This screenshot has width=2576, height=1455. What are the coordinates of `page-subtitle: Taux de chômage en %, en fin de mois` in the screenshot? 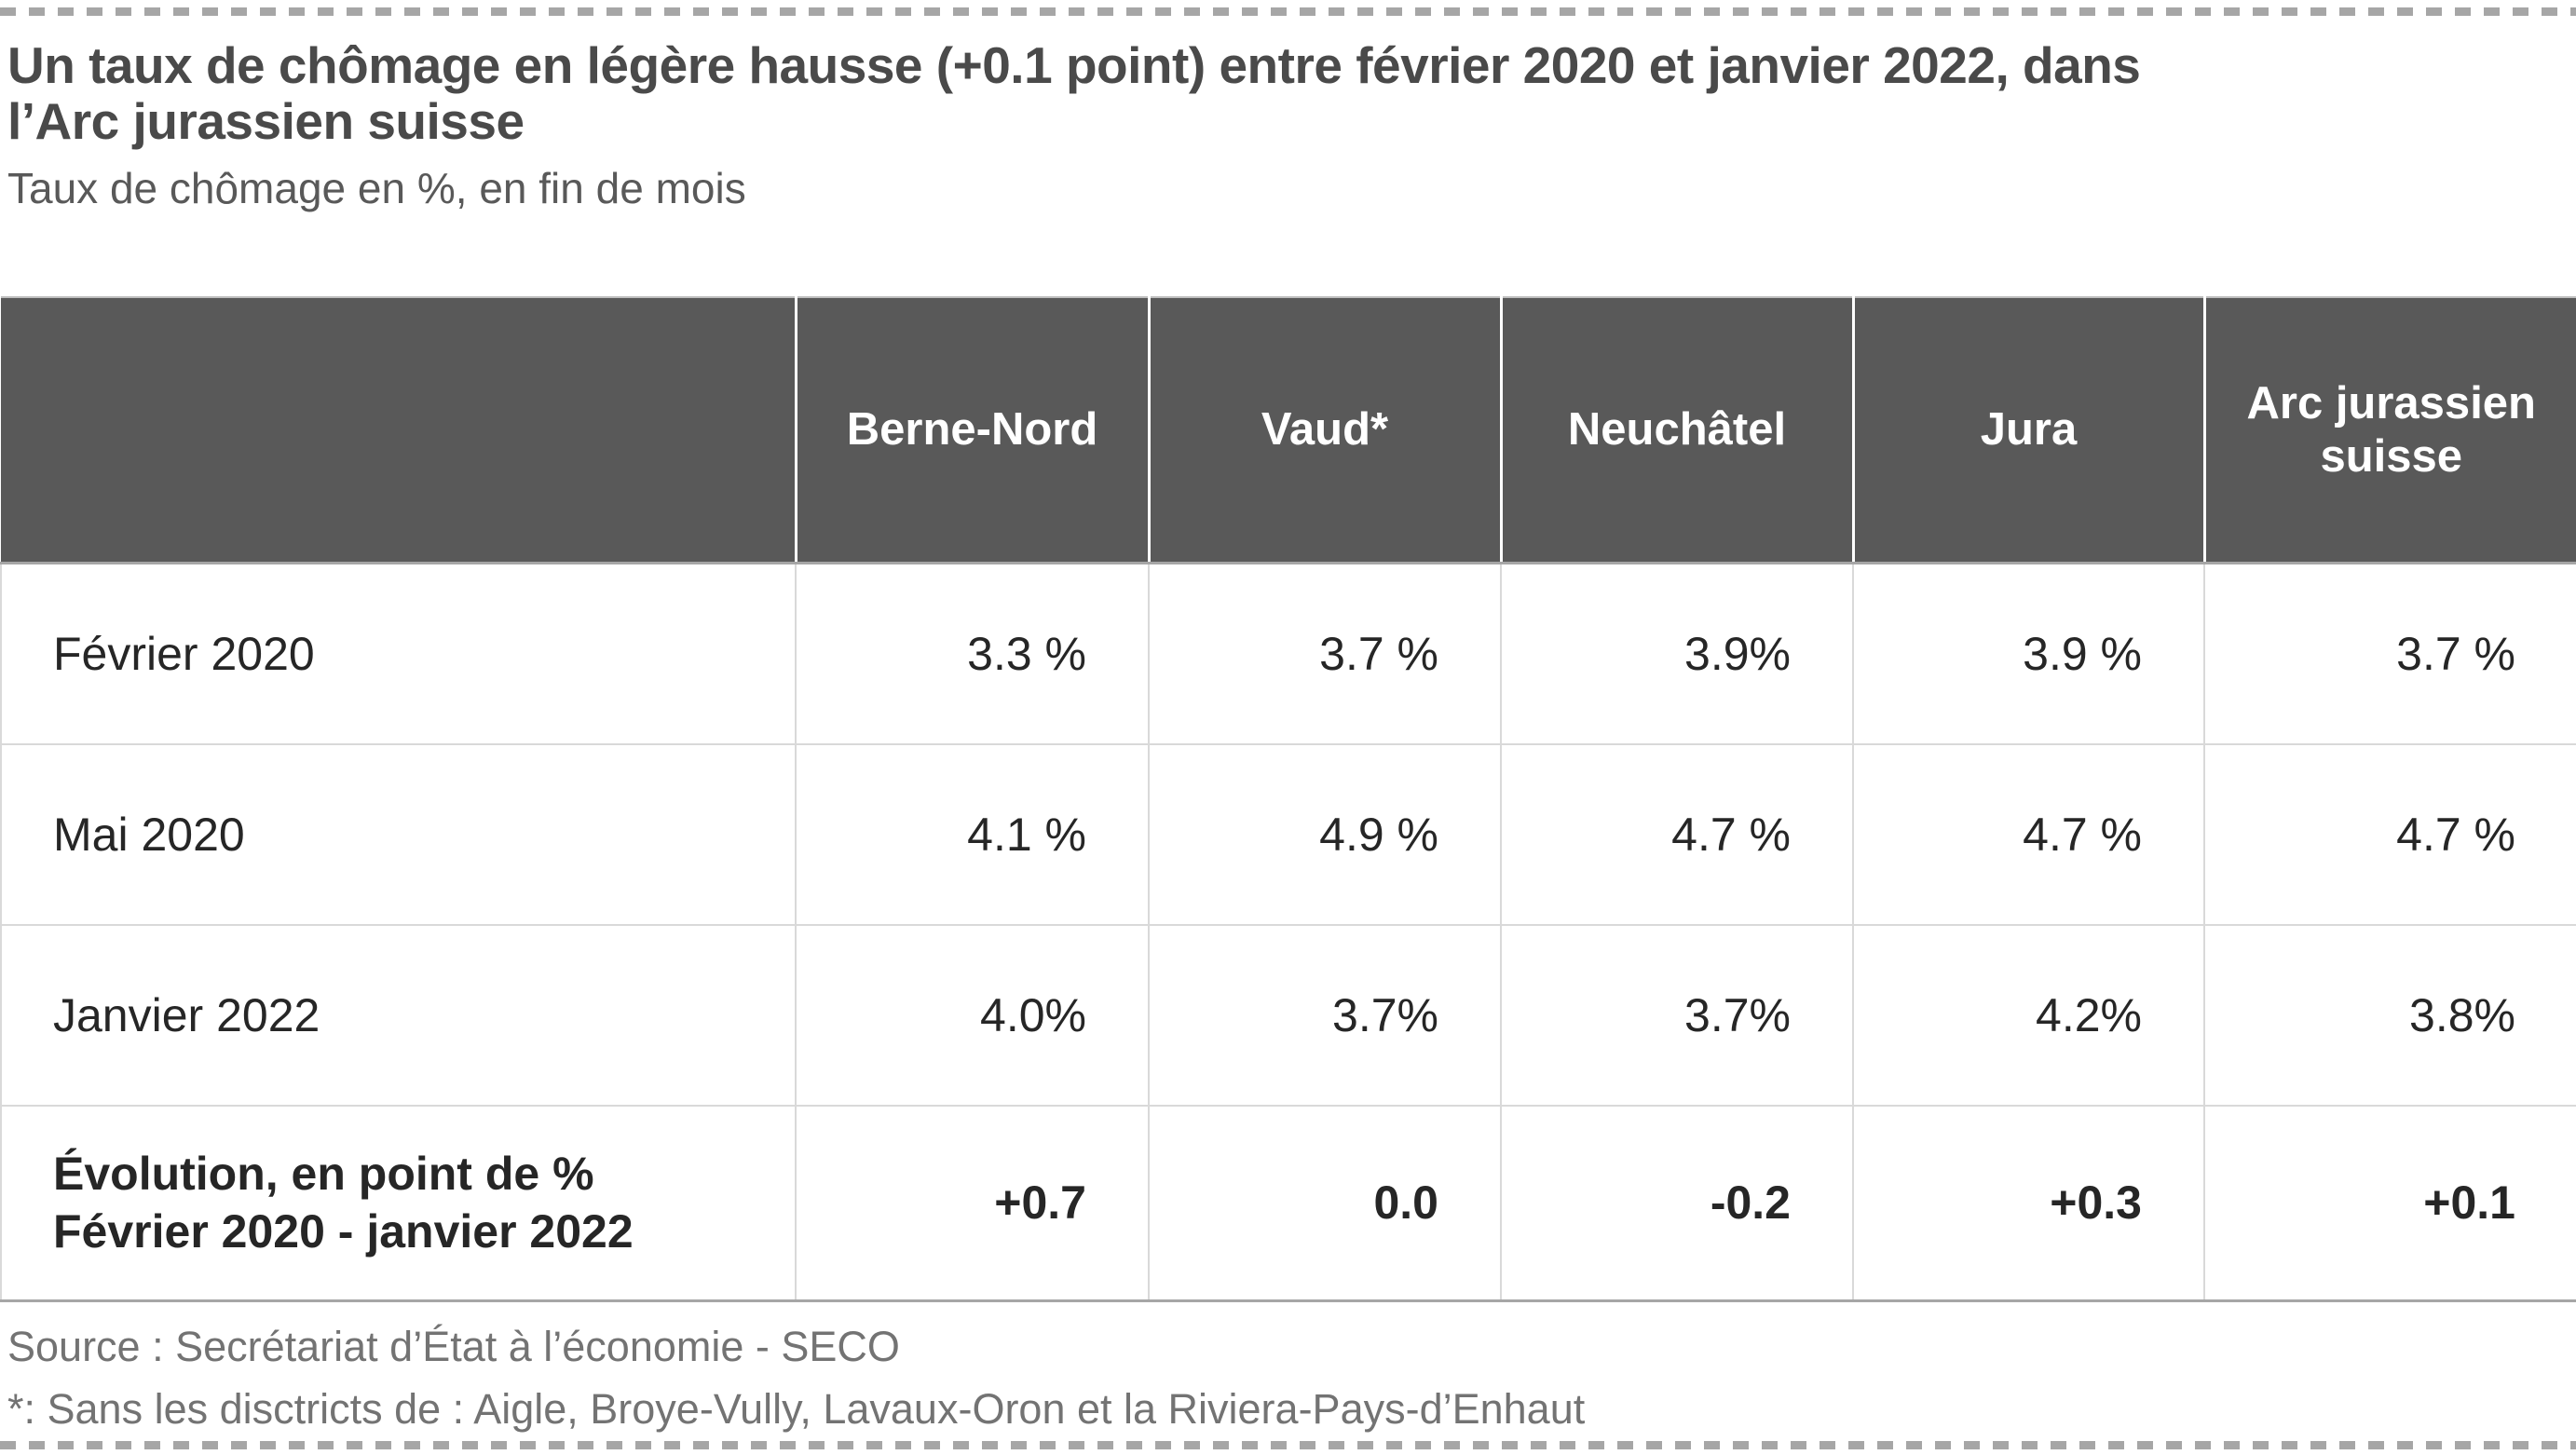 It's located at (377, 188).